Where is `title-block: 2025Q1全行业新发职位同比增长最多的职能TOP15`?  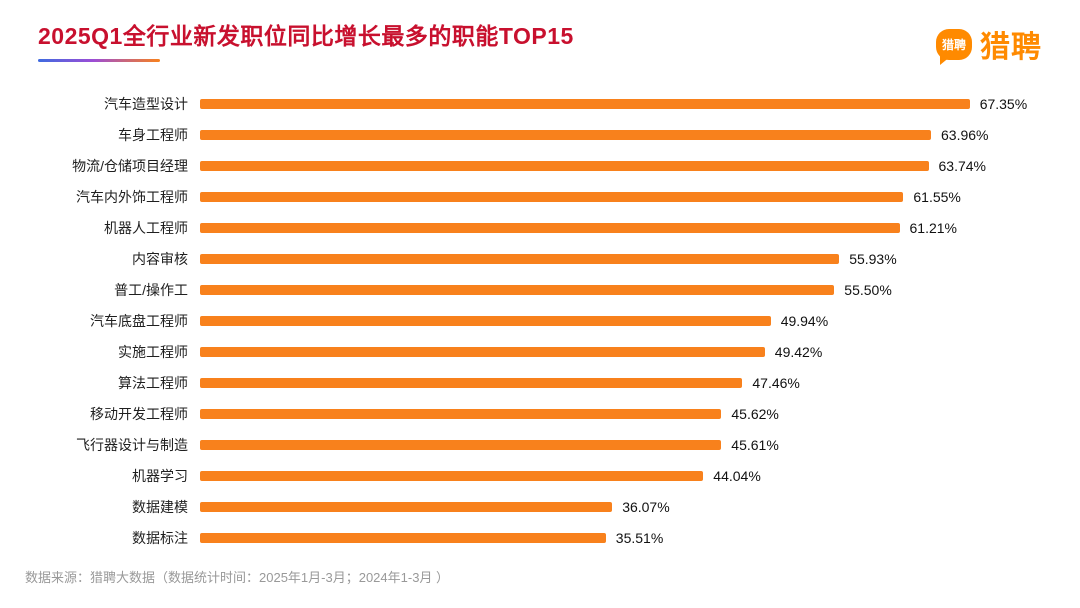 title-block: 2025Q1全行业新发职位同比增长最多的职能TOP15 is located at coordinates (306, 42).